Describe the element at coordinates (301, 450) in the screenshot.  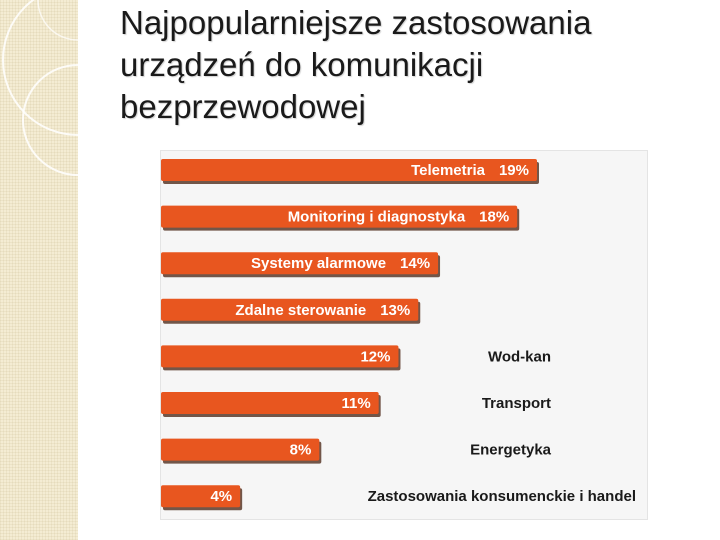
I see `bar-value-label: 8%` at that location.